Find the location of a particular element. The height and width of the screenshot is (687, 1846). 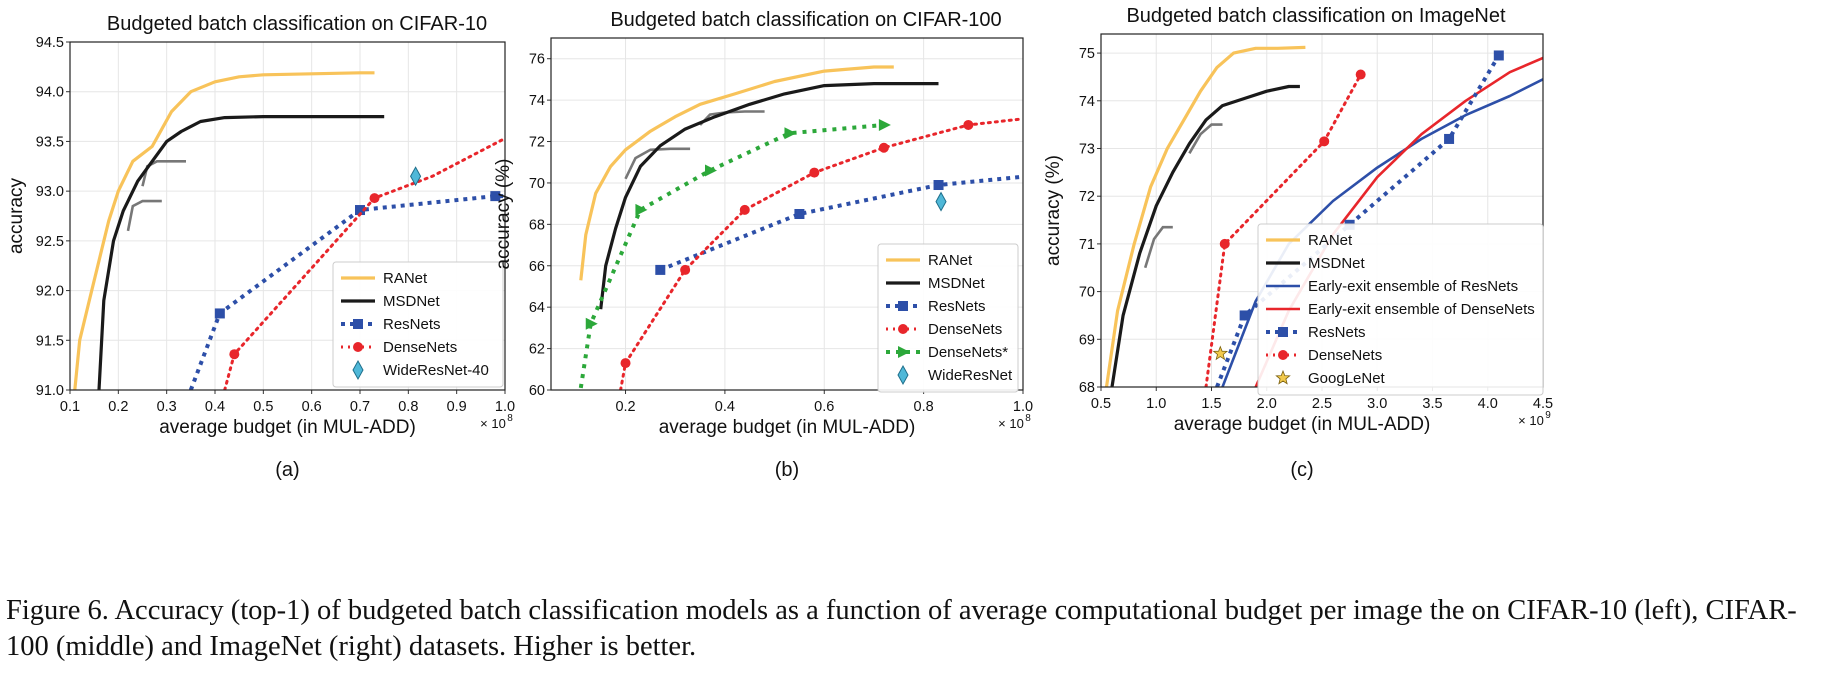

x-tick-label: 0.6 is located at coordinates (312, 407).